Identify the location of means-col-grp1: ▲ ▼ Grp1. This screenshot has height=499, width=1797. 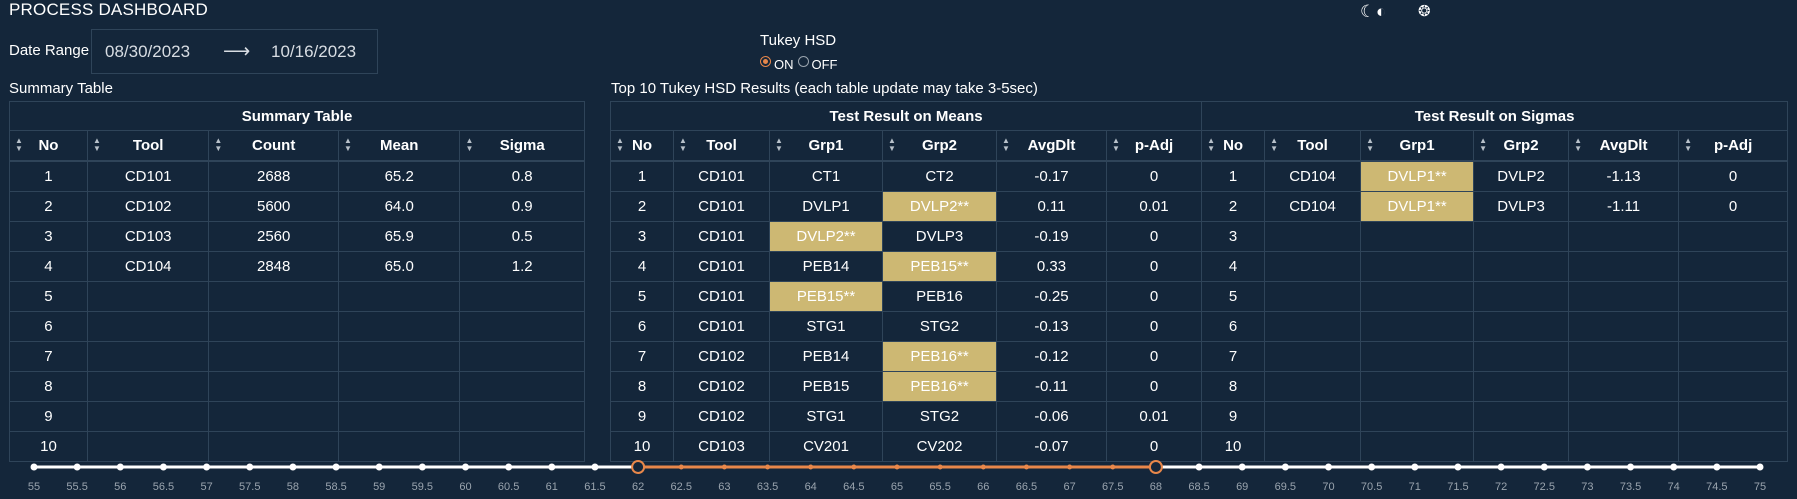
(826, 146).